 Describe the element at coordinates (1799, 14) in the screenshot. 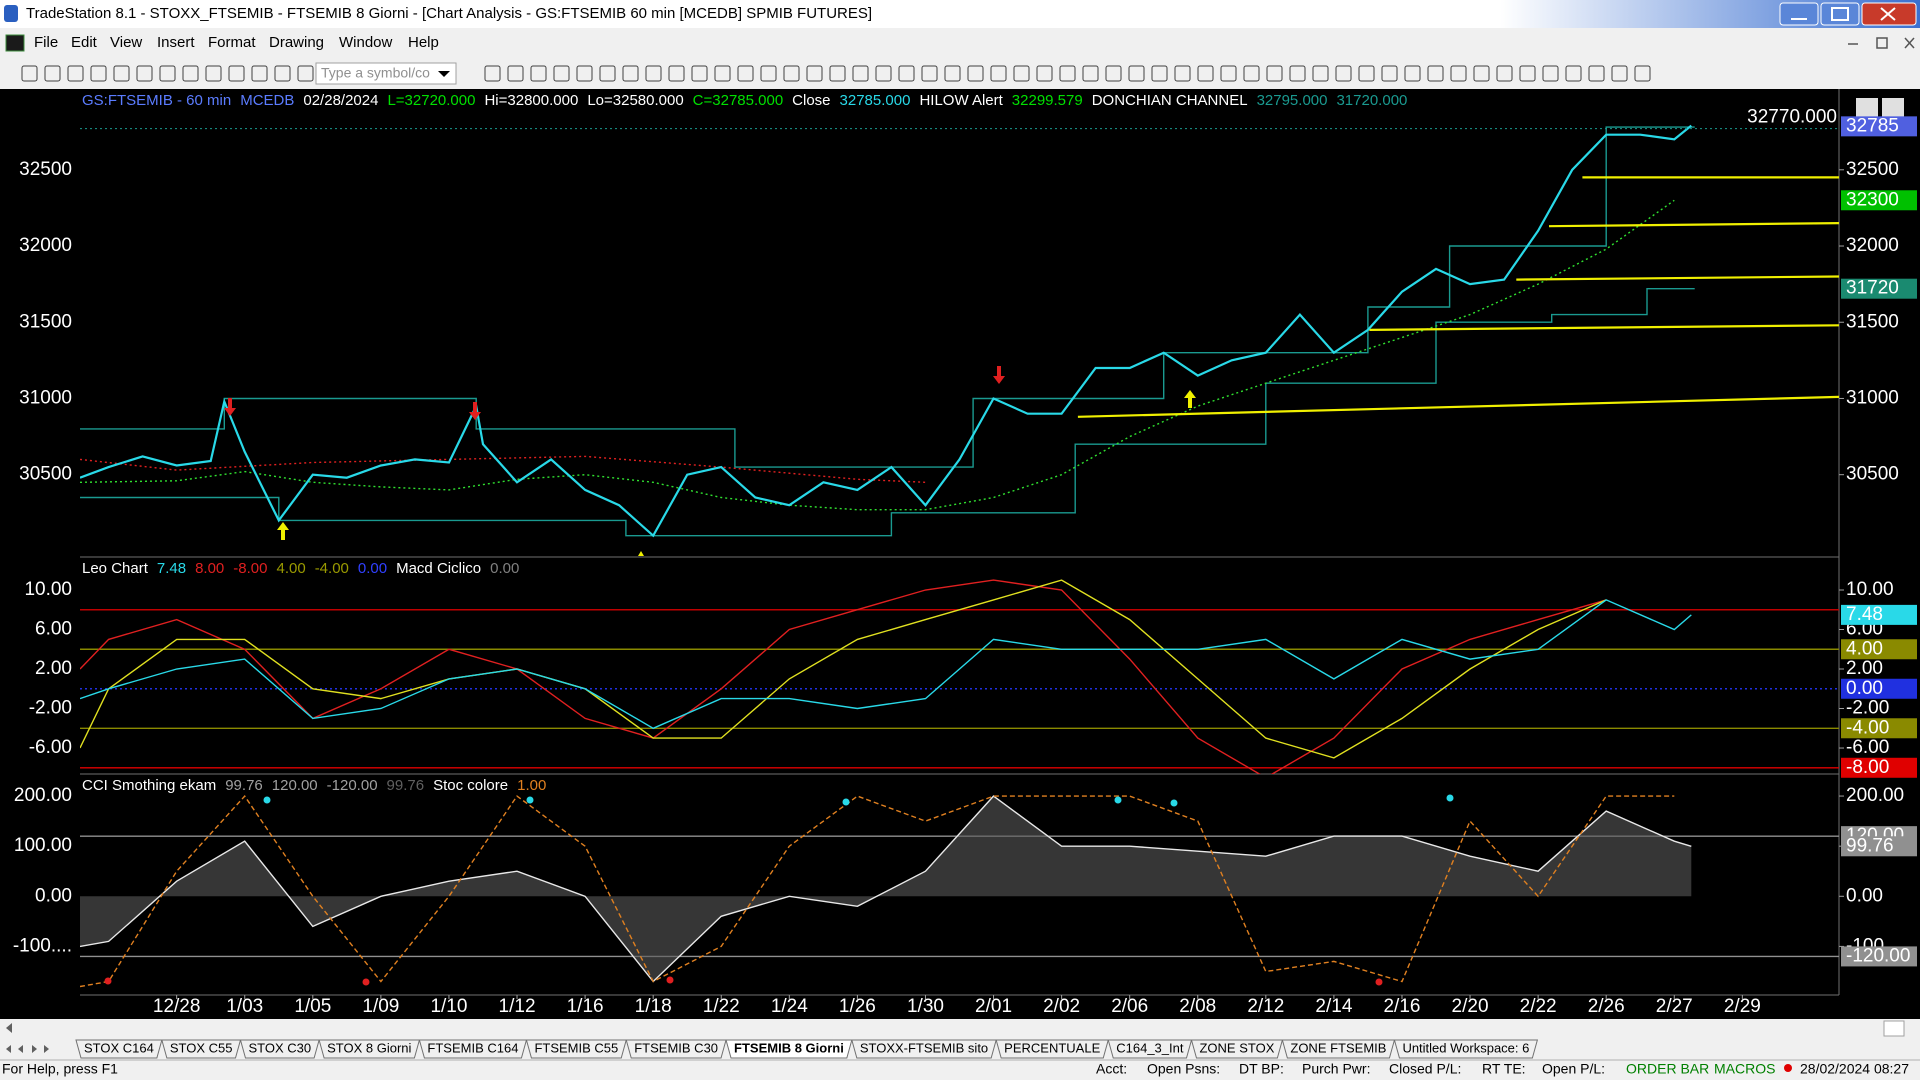

I see `minimize-button` at that location.